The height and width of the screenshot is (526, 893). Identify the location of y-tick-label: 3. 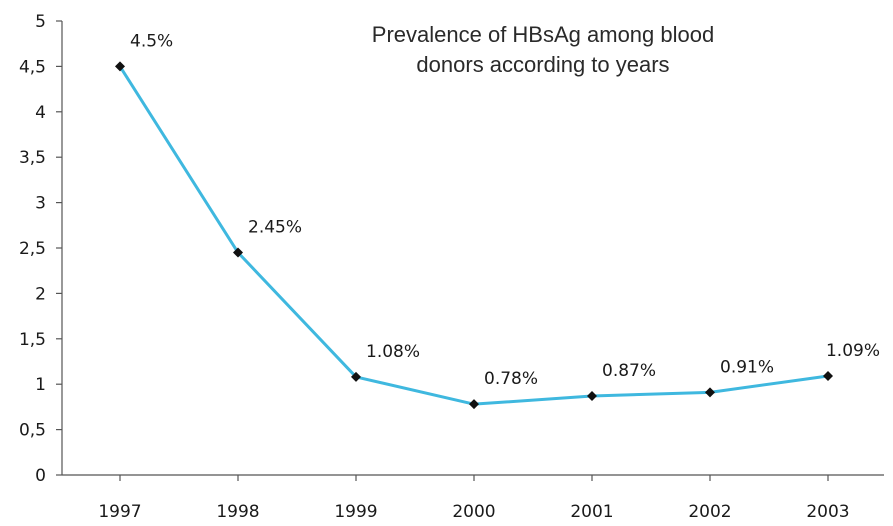
(40, 204).